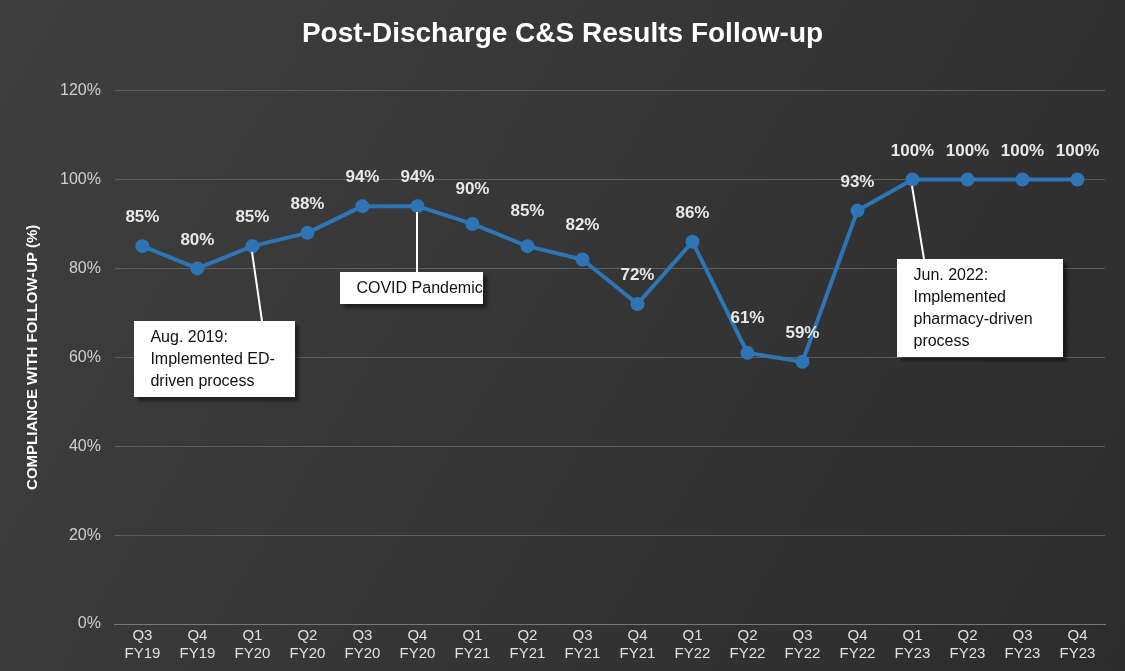  Describe the element at coordinates (252, 644) in the screenshot. I see `x-tick-label: Q1 FY20` at that location.